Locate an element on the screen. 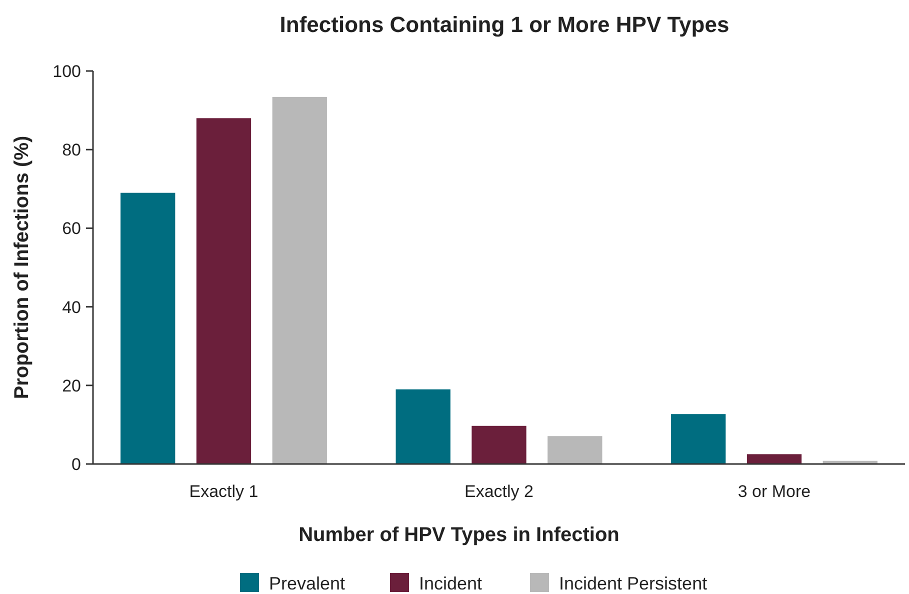  y-tick-label: 0 is located at coordinates (76, 464).